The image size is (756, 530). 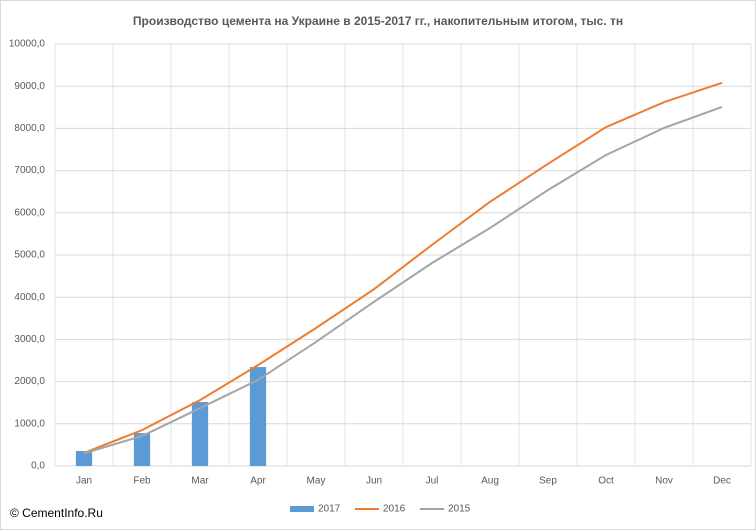 I want to click on x-tick-label: Sep, so click(x=548, y=481).